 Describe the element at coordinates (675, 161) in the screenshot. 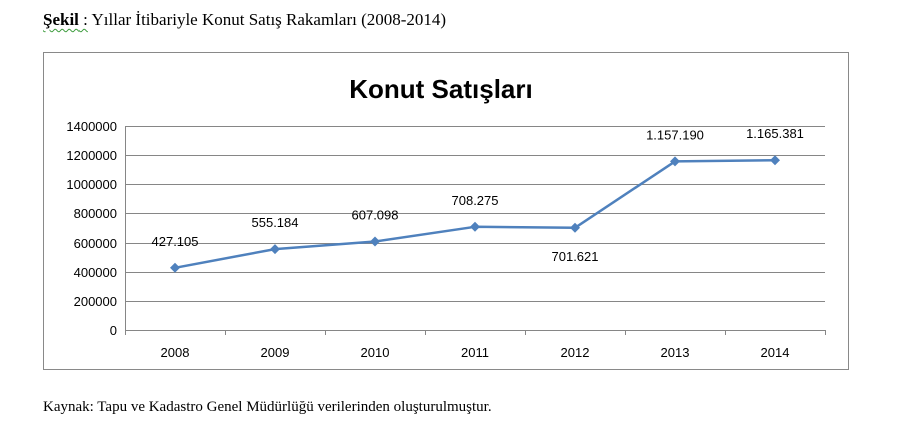

I see `data-point-2013` at that location.